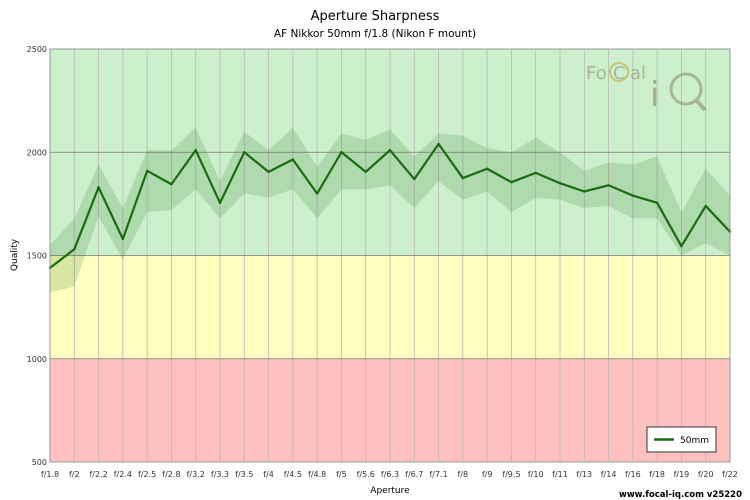 The height and width of the screenshot is (500, 750). What do you see at coordinates (633, 474) in the screenshot?
I see `x-tick-label: f/16` at bounding box center [633, 474].